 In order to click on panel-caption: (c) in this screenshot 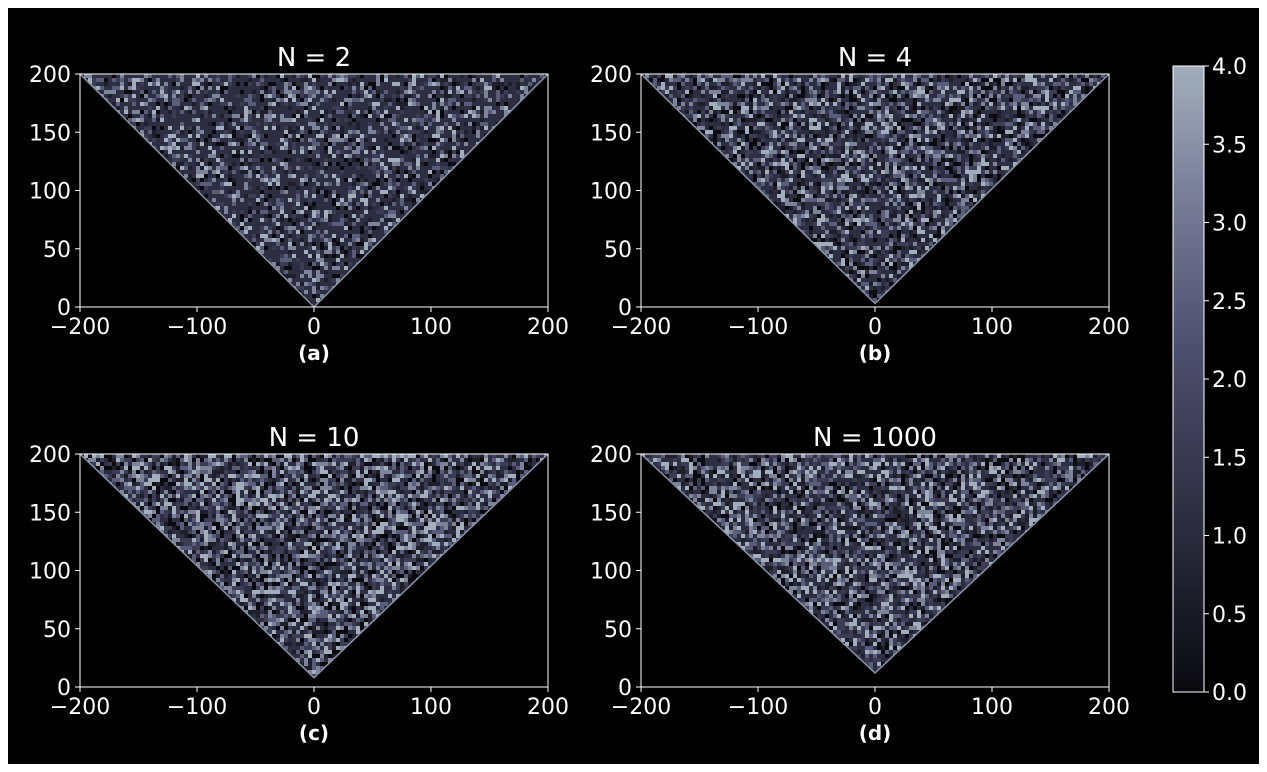, I will do `click(314, 733)`.